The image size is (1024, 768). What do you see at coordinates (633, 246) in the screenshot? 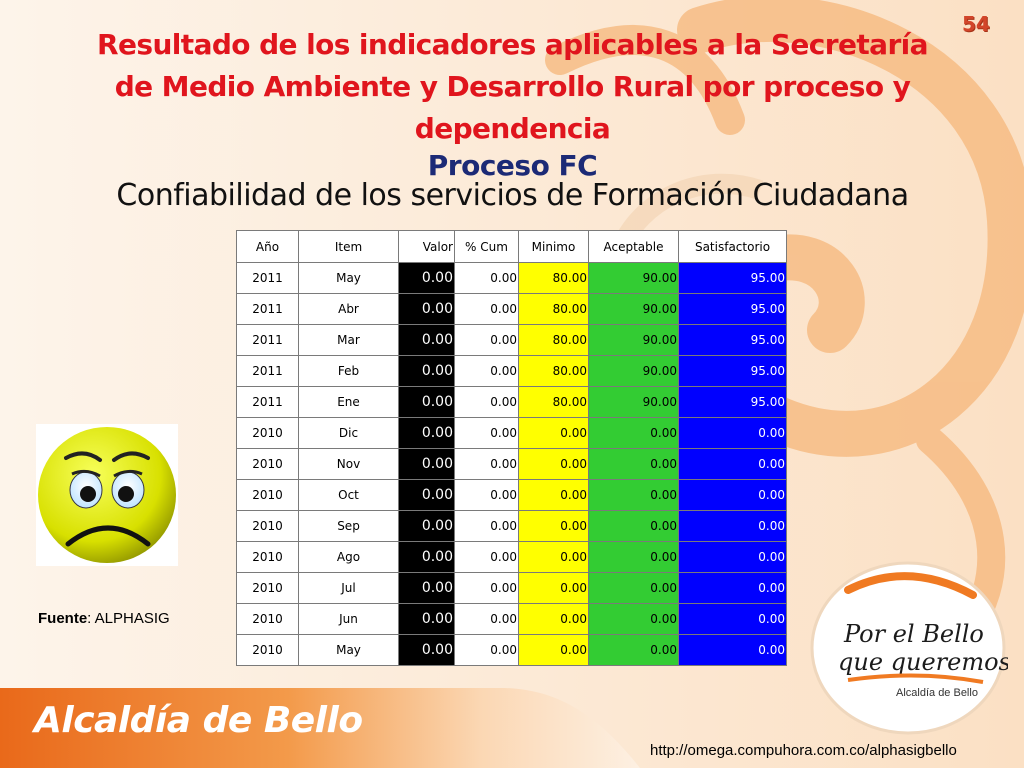
I see `header-aceptable: Aceptable` at bounding box center [633, 246].